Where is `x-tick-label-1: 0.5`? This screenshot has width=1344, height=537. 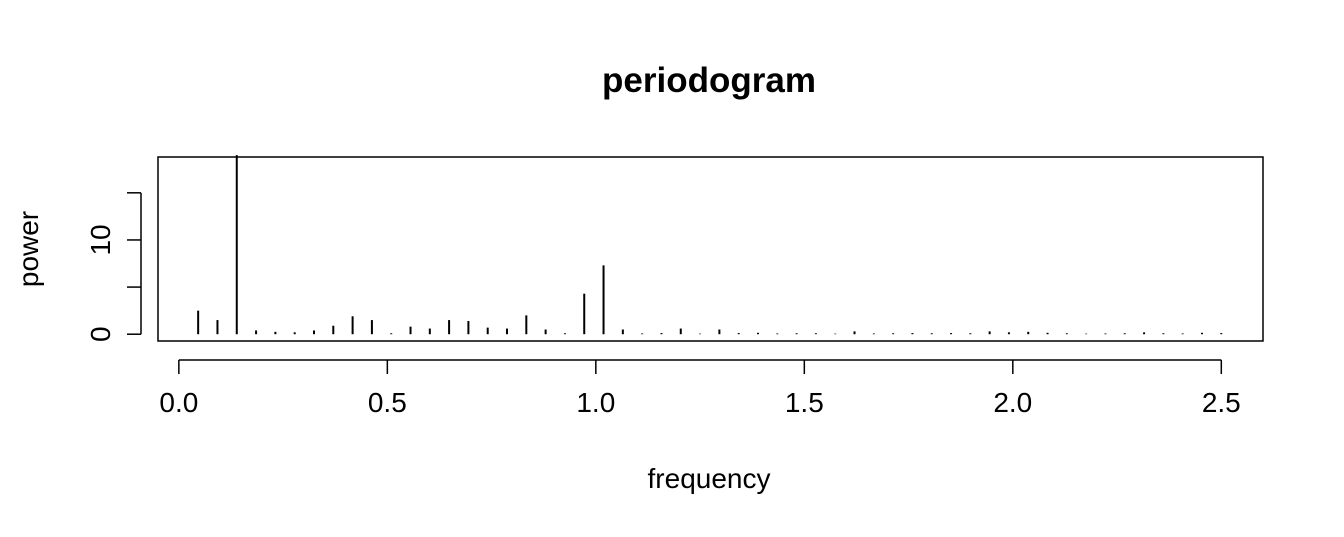 x-tick-label-1: 0.5 is located at coordinates (387, 402).